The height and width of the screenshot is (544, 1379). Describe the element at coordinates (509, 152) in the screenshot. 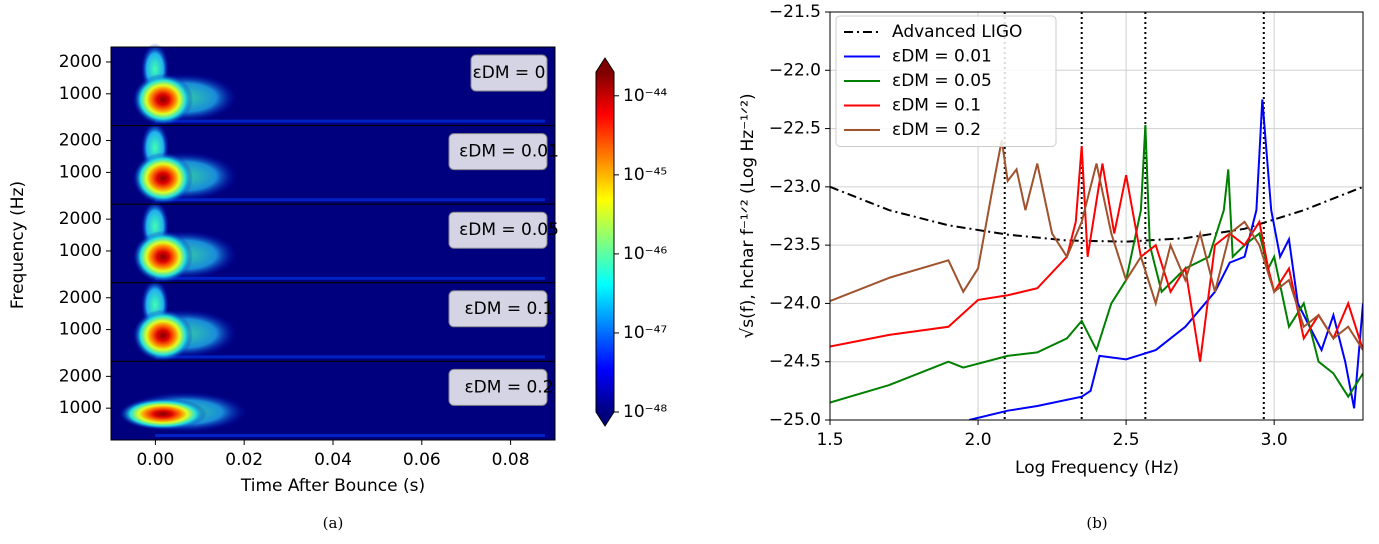

I see `annotation: εDM = 0.01` at that location.